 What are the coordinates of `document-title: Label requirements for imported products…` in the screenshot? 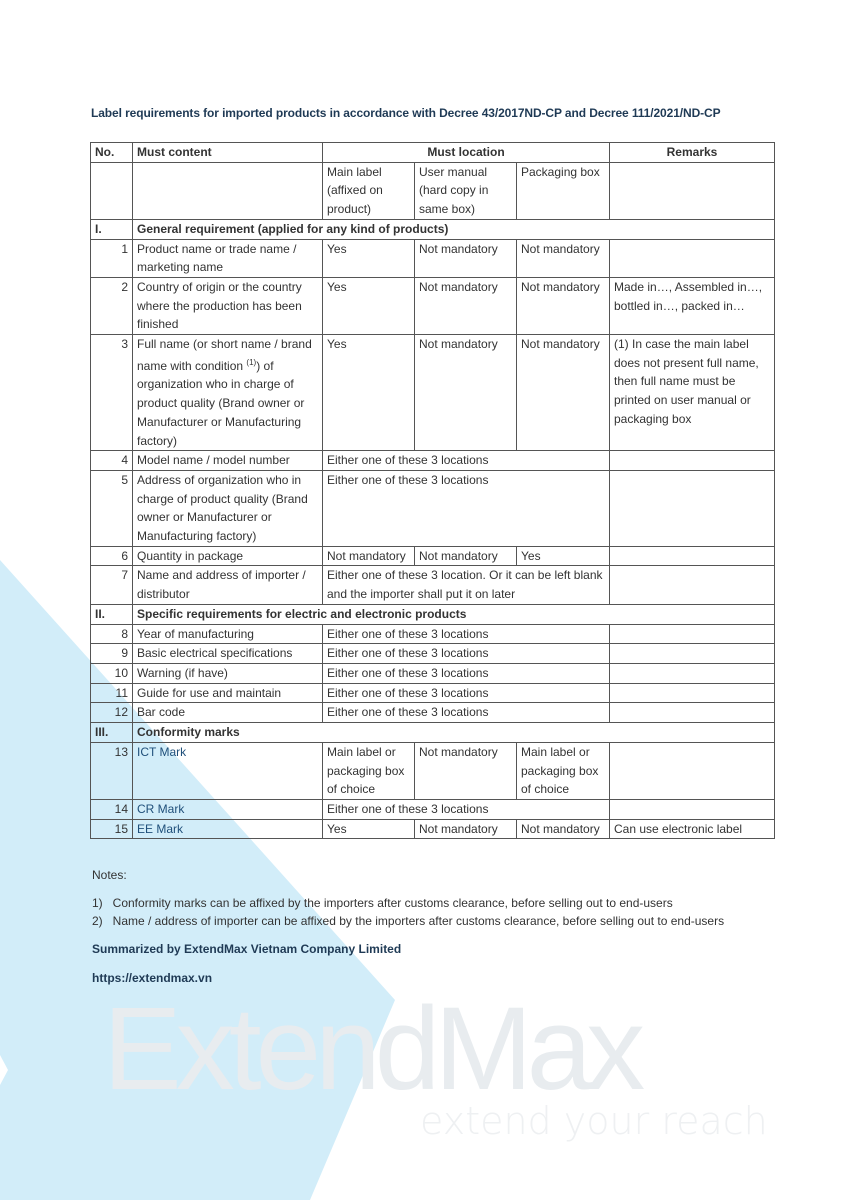 It's located at (406, 113).